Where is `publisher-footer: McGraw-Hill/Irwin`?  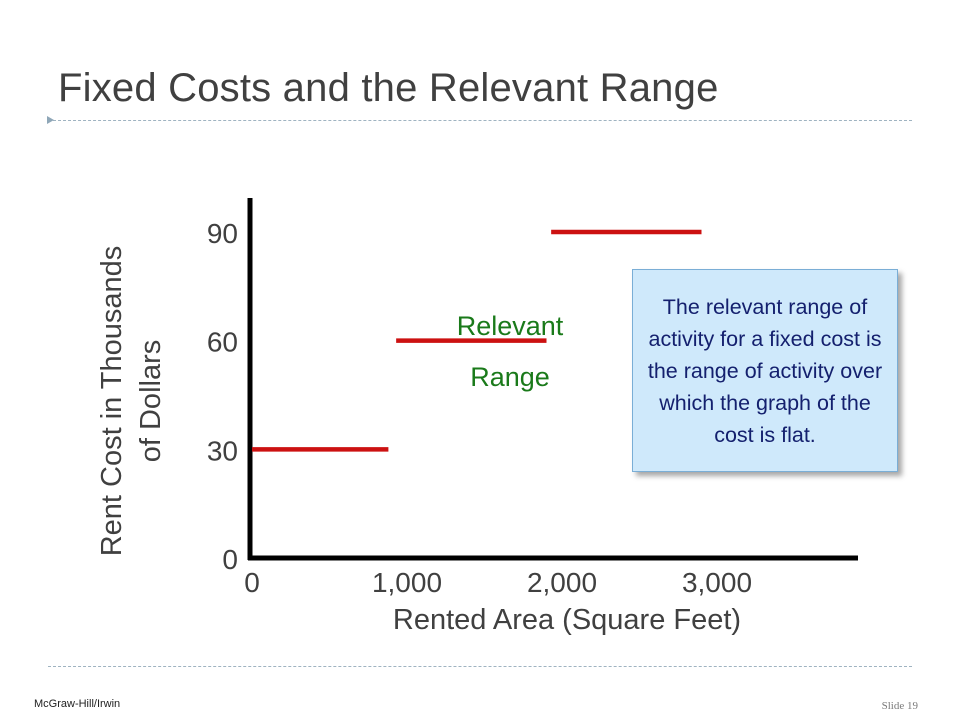
publisher-footer: McGraw-Hill/Irwin is located at coordinates (77, 704).